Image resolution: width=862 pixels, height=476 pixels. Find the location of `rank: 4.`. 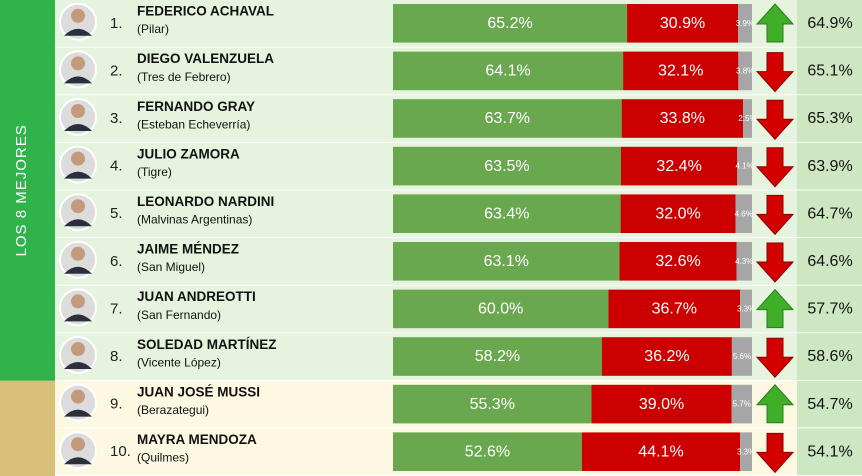

rank: 4. is located at coordinates (116, 166).